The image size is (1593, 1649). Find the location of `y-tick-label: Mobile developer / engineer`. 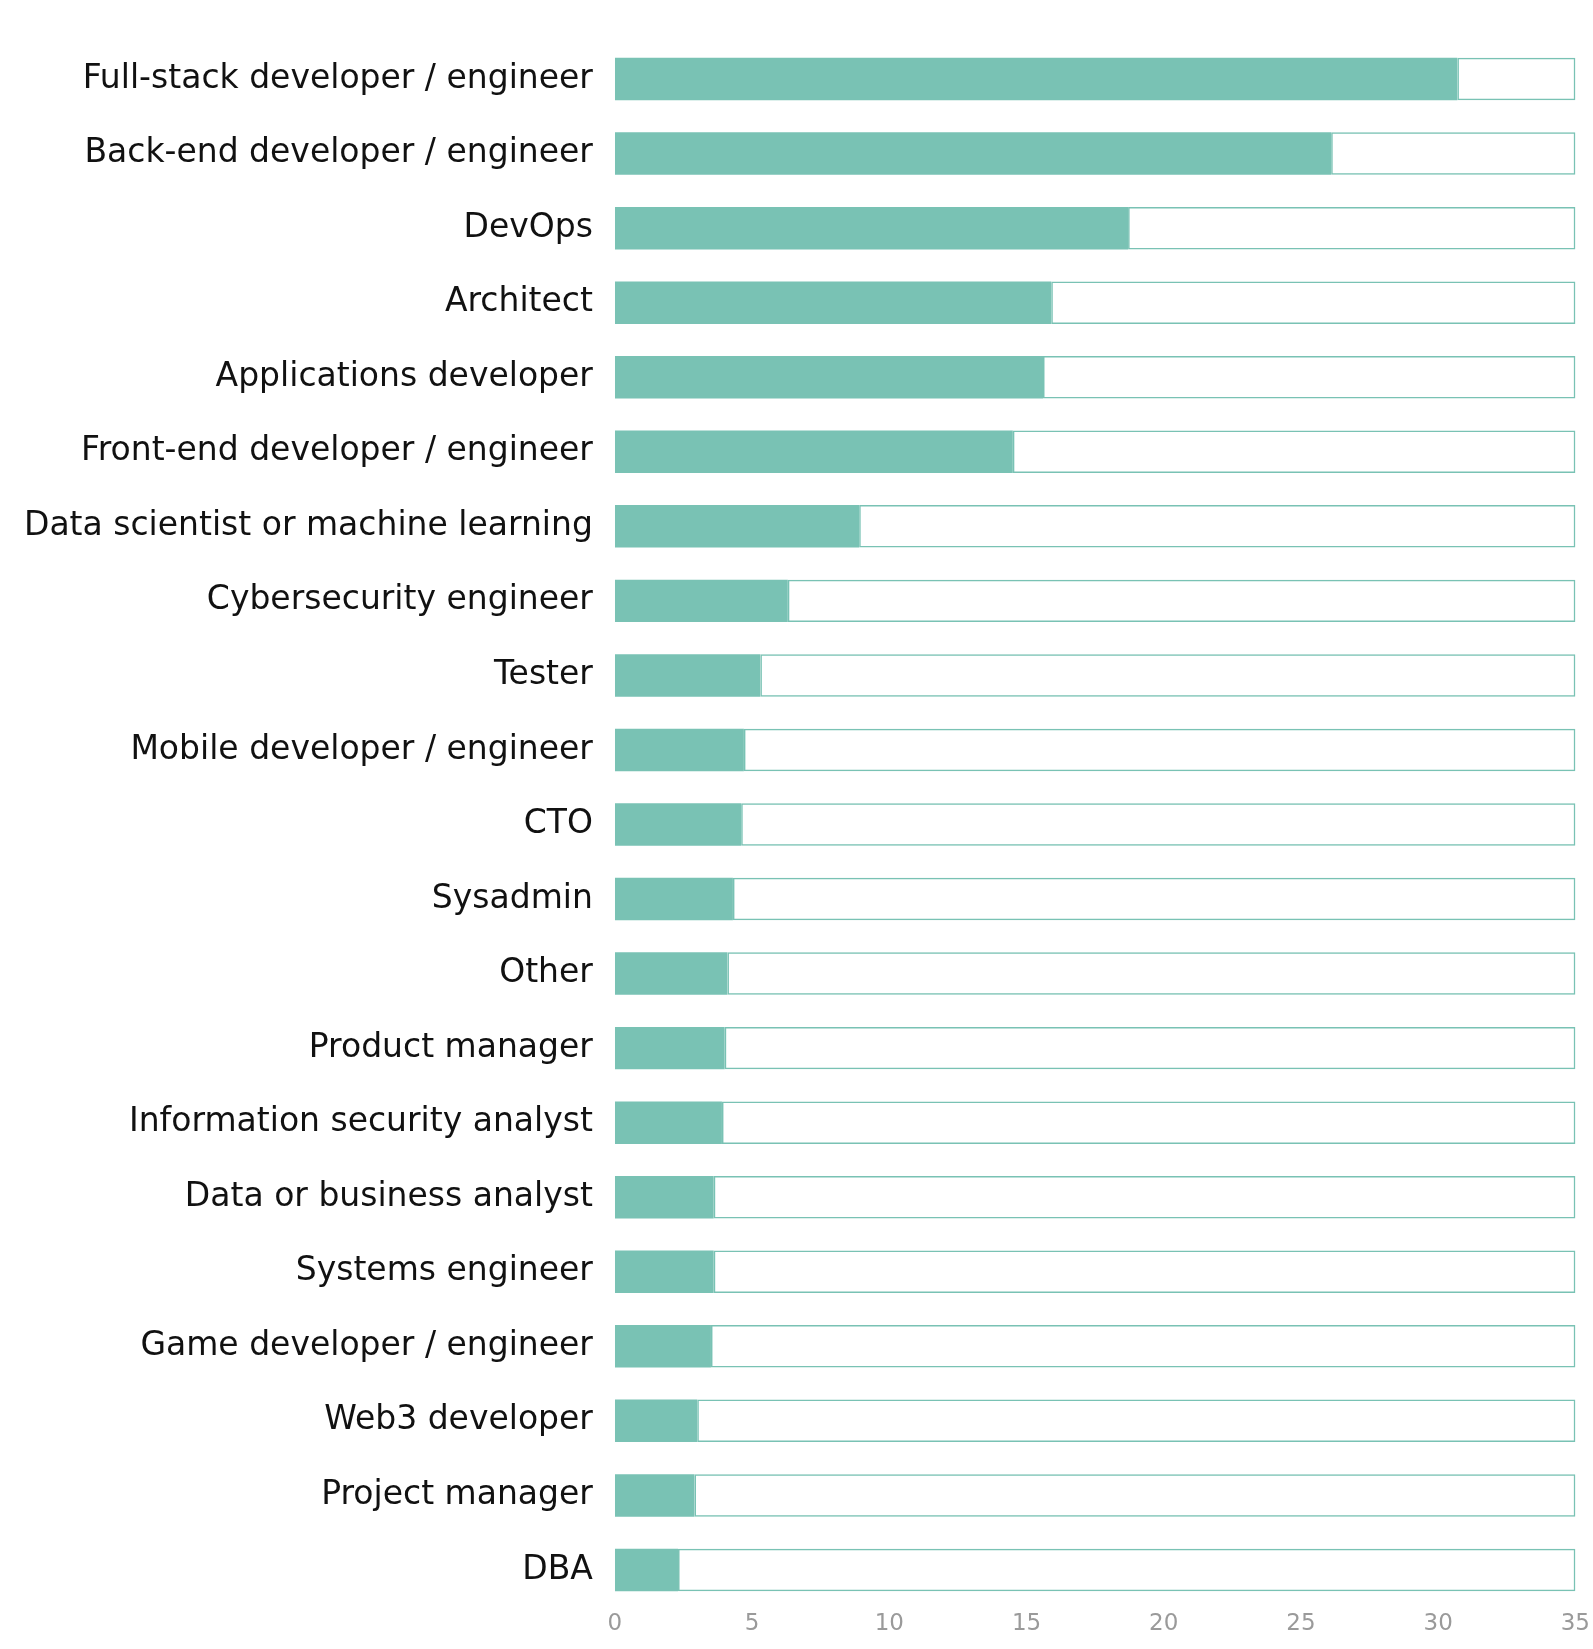

y-tick-label: Mobile developer / engineer is located at coordinates (362, 747).